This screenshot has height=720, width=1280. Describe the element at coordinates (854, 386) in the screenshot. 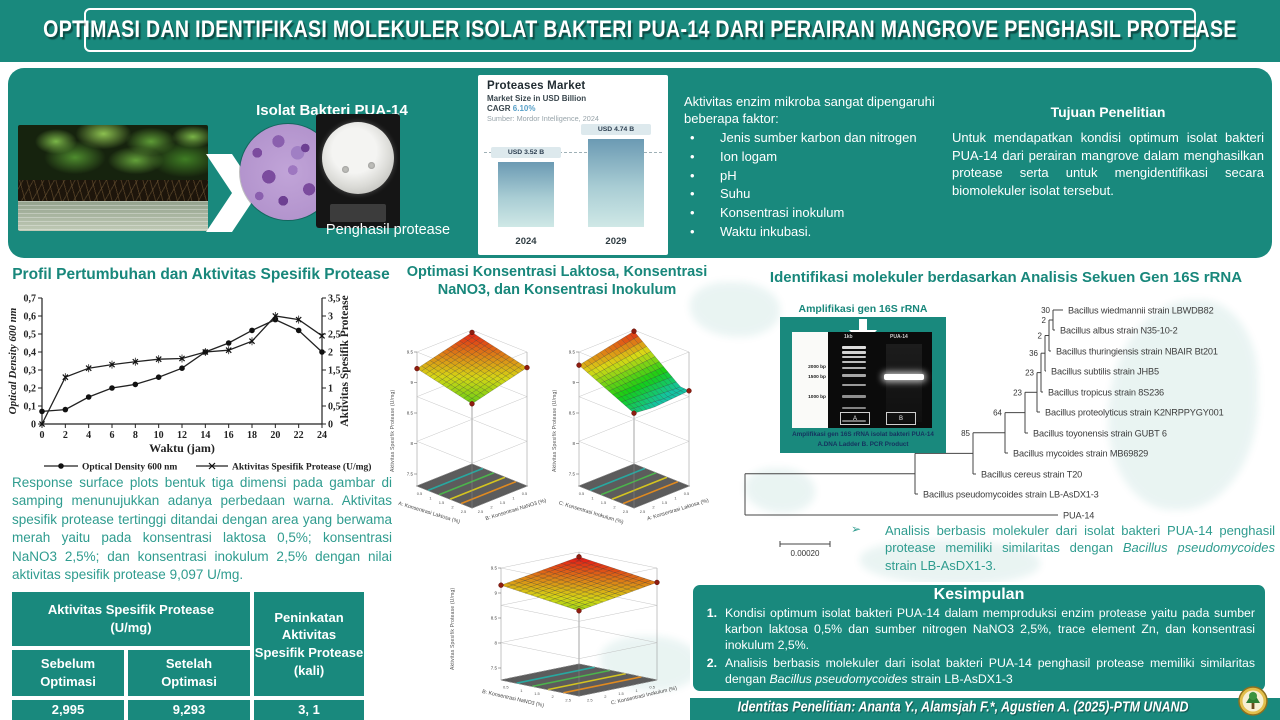

I see `dna-ladder-lane` at that location.